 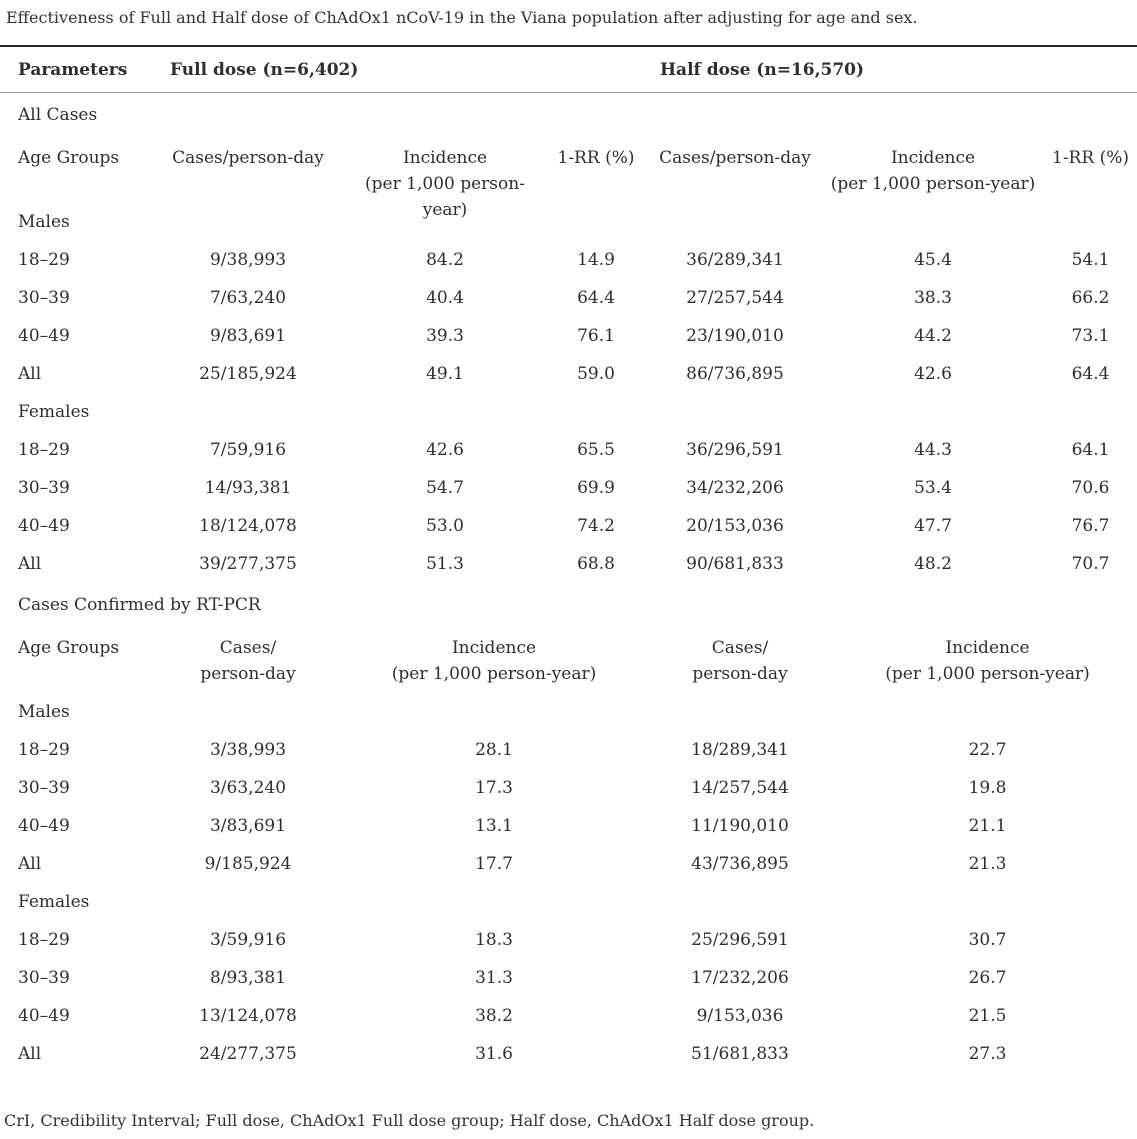 What do you see at coordinates (248, 260) in the screenshot?
I see `table-cell: 9/38,993` at bounding box center [248, 260].